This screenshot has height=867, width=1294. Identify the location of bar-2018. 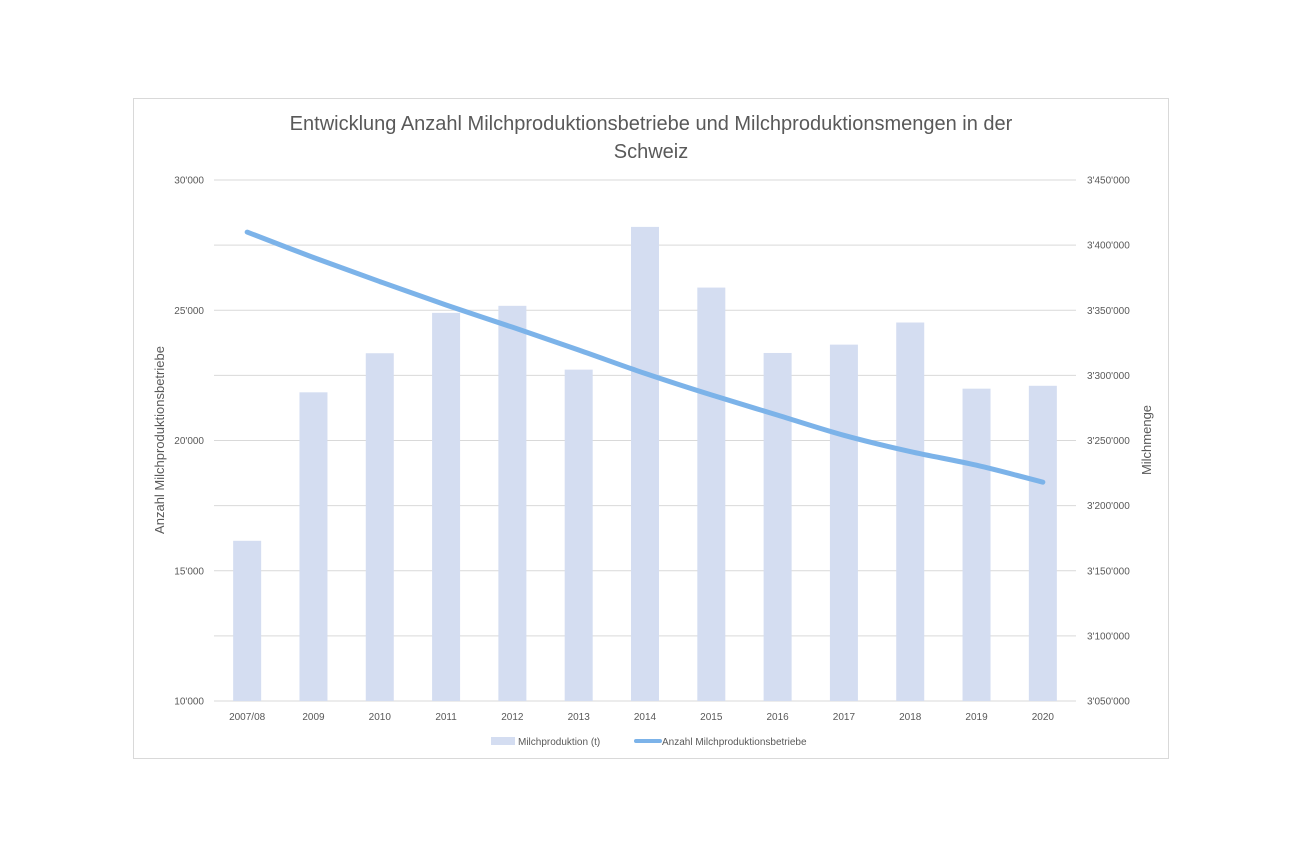
(910, 511).